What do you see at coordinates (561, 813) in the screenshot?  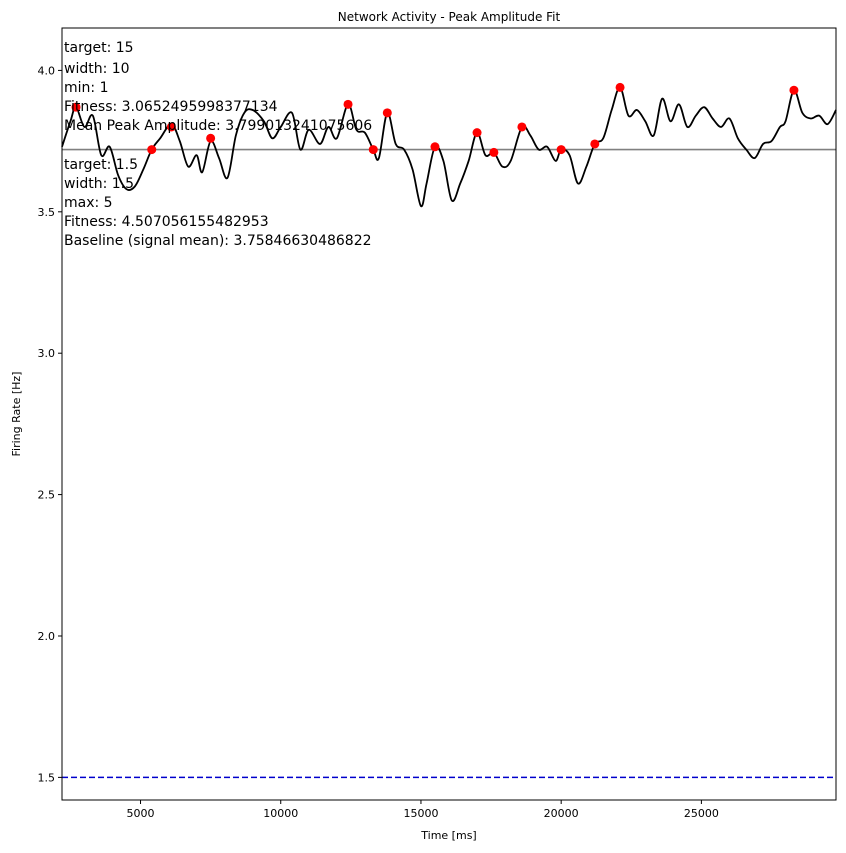 I see `x-tick-label: 20000` at bounding box center [561, 813].